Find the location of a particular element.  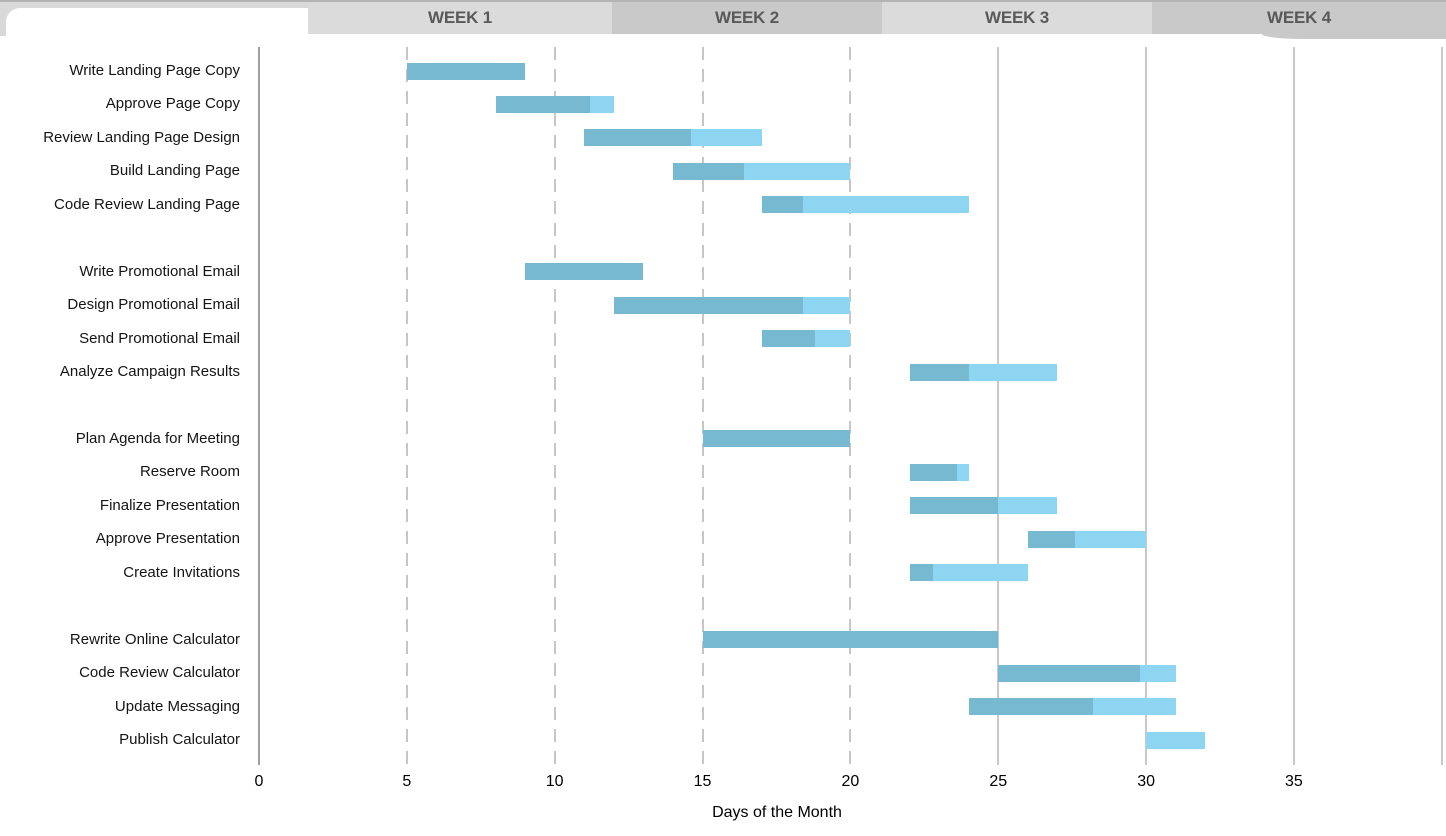

x-tick-15: 15 is located at coordinates (702, 781).